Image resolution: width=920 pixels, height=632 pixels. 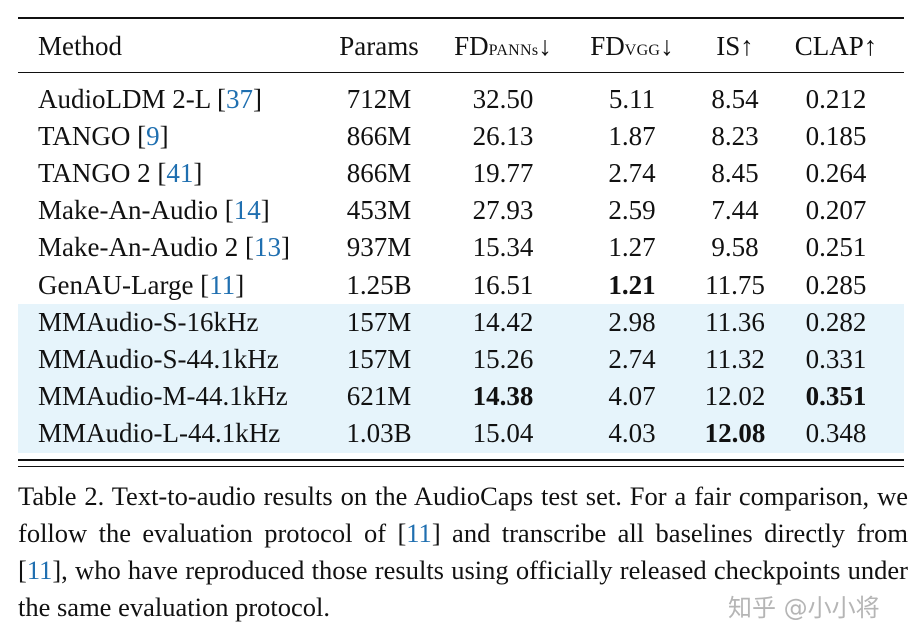 I want to click on bottom-rule-thick, so click(x=461, y=460).